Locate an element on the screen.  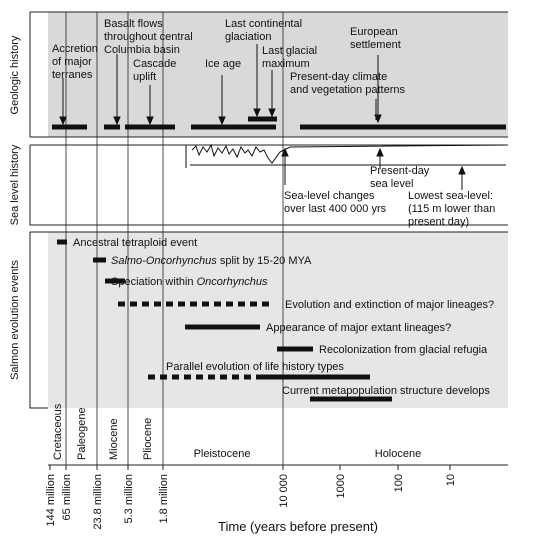
tick-label: 23.8 million is located at coordinates (98, 502).